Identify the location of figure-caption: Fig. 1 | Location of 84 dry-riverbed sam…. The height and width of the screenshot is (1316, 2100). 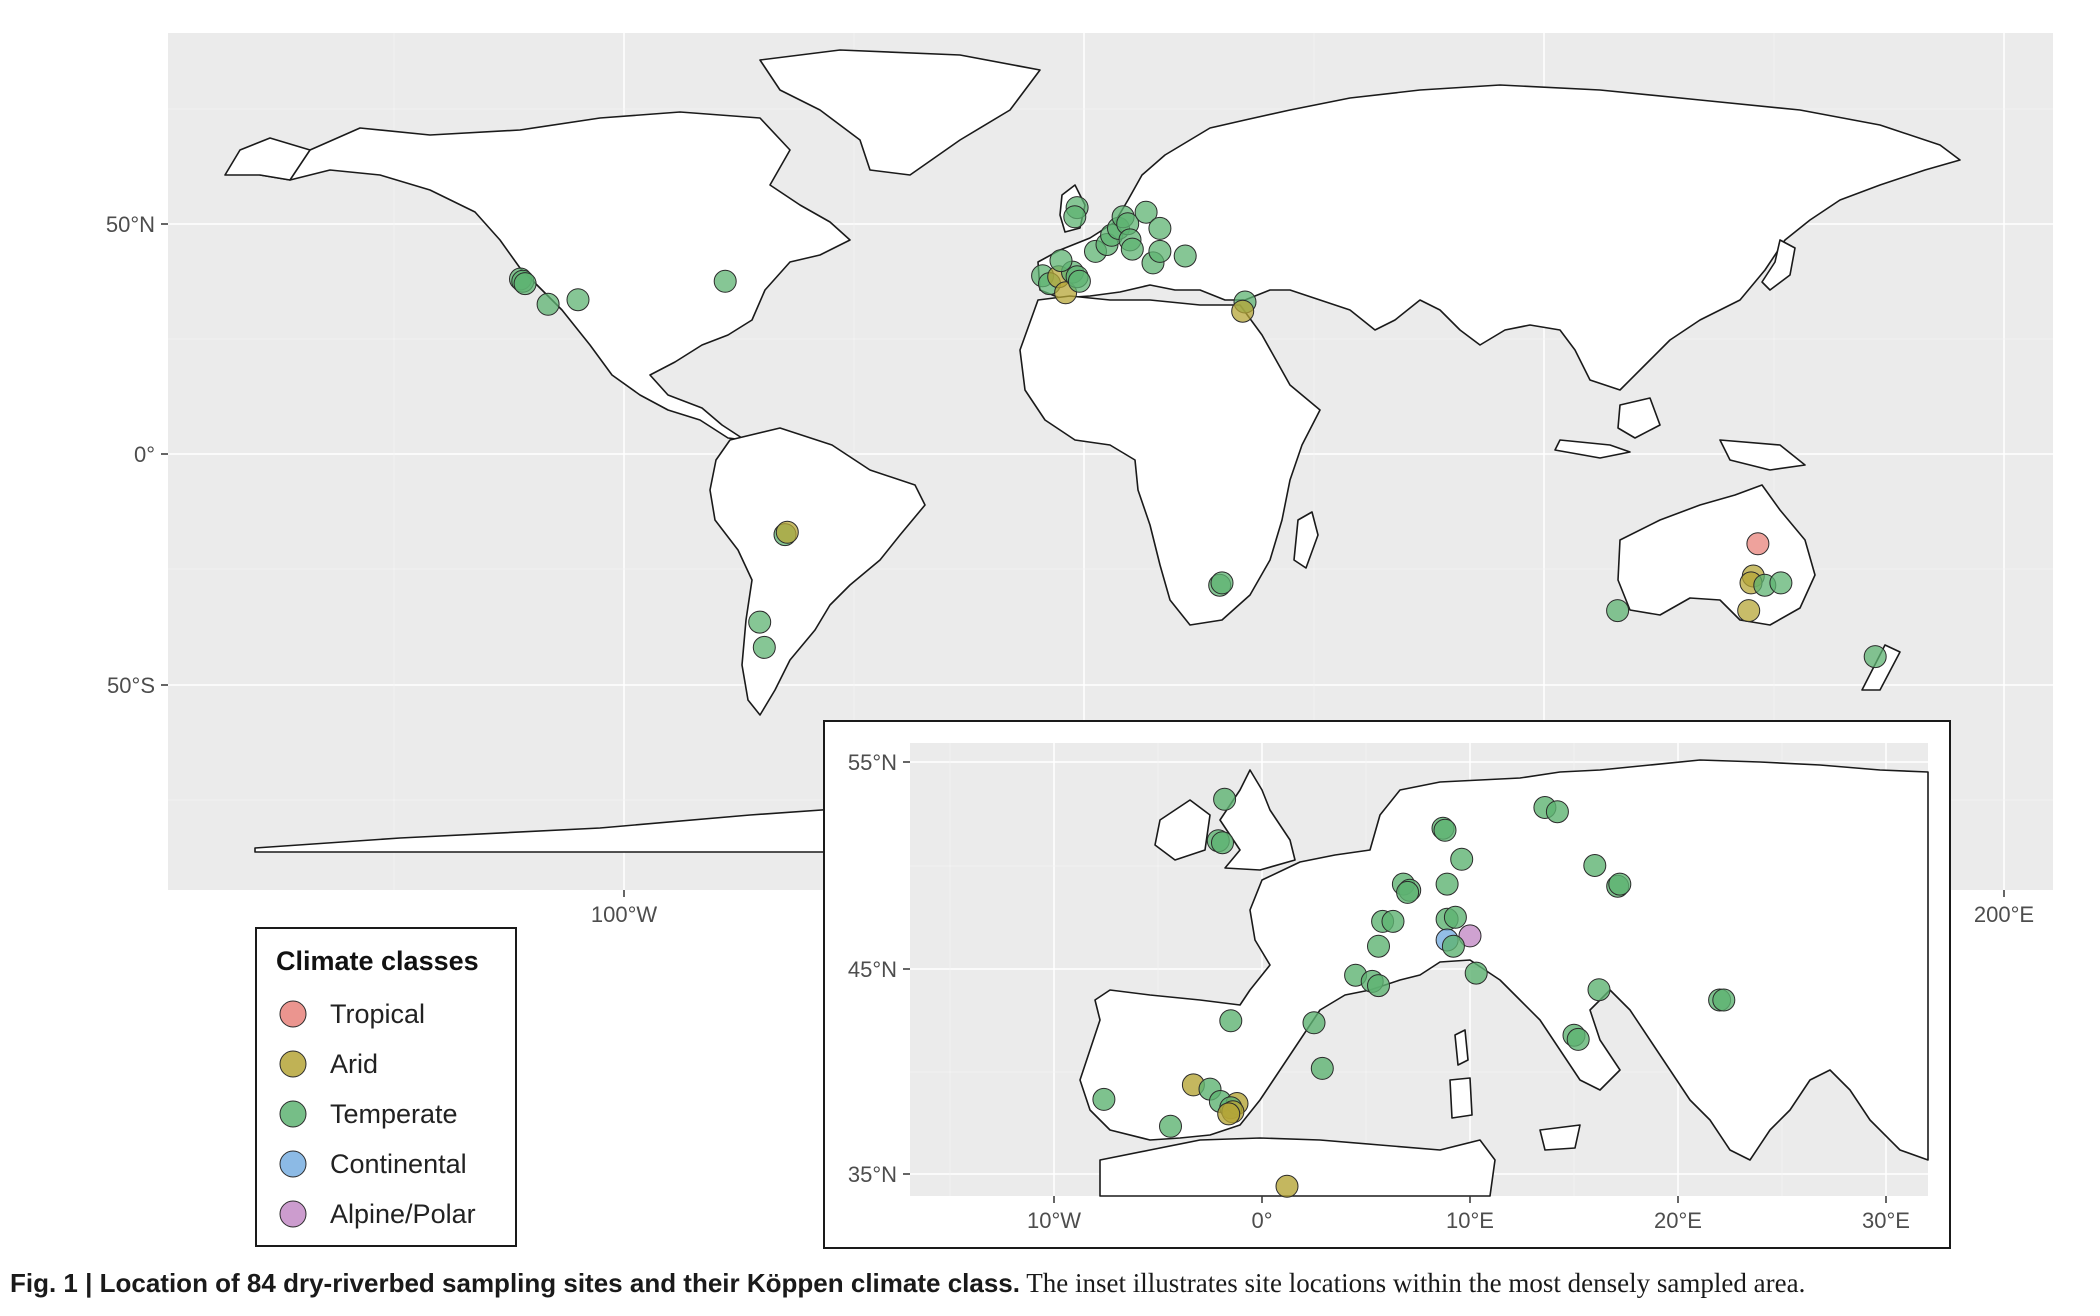
(1050, 1283).